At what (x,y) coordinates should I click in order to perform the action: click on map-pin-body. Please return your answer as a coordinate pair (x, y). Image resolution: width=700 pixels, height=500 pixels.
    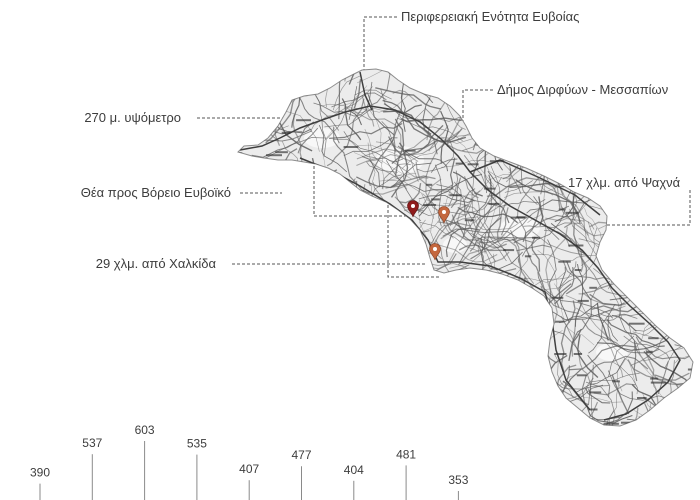
    Looking at the image, I should click on (444, 215).